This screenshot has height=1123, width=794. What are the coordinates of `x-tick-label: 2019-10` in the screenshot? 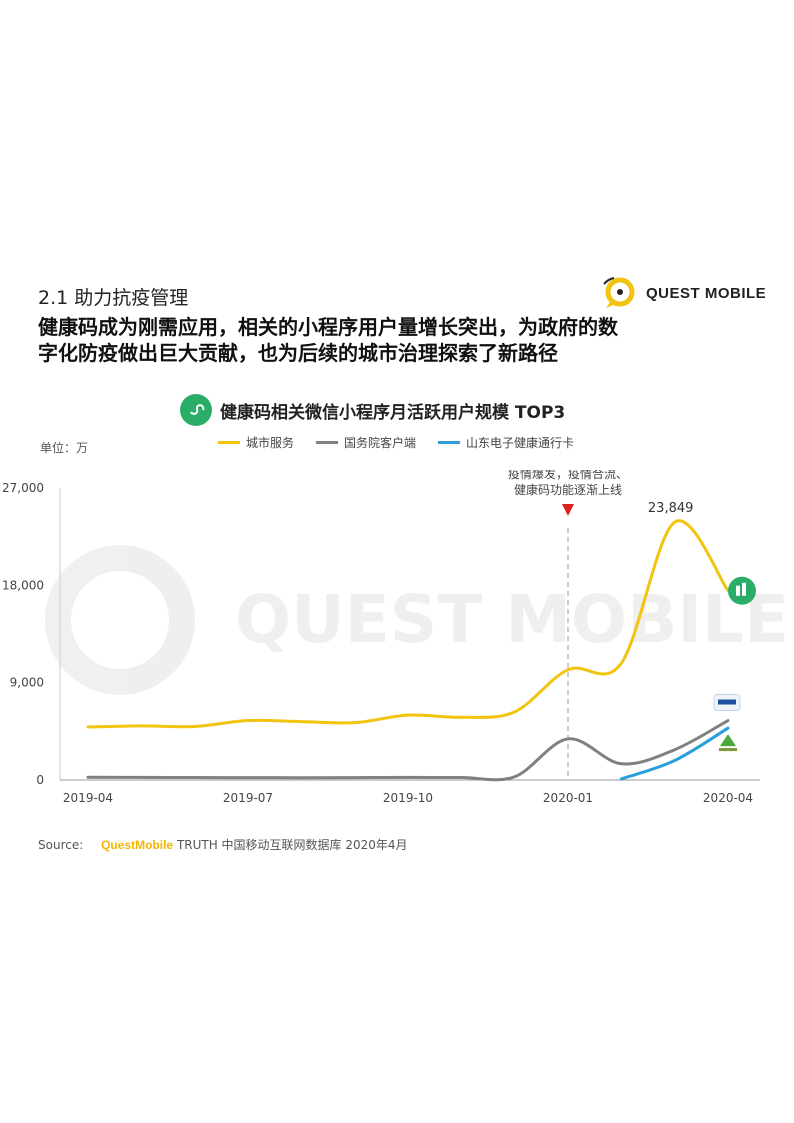 It's located at (408, 798).